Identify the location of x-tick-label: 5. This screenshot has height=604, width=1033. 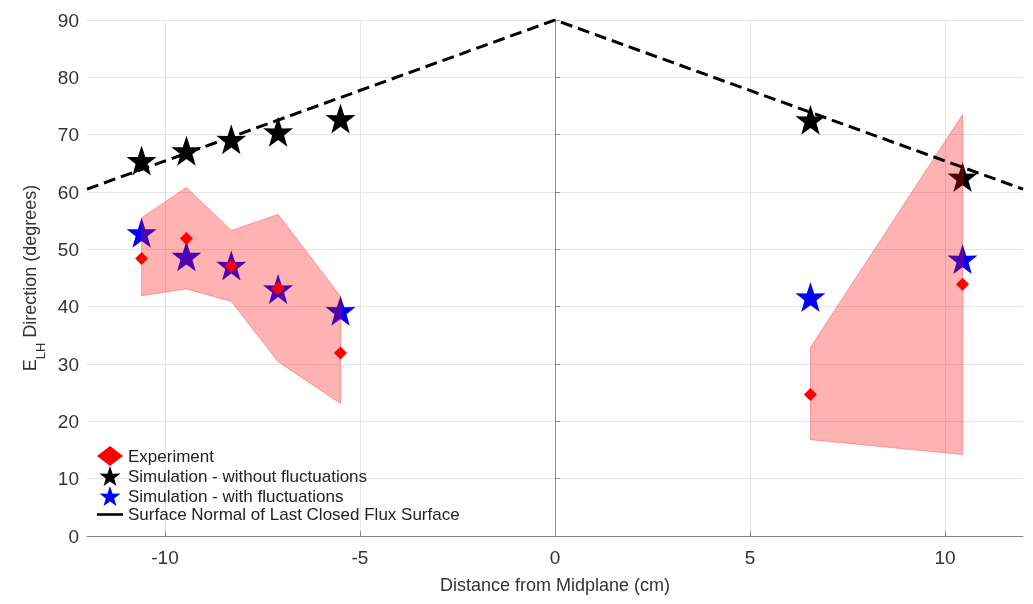
(750, 557).